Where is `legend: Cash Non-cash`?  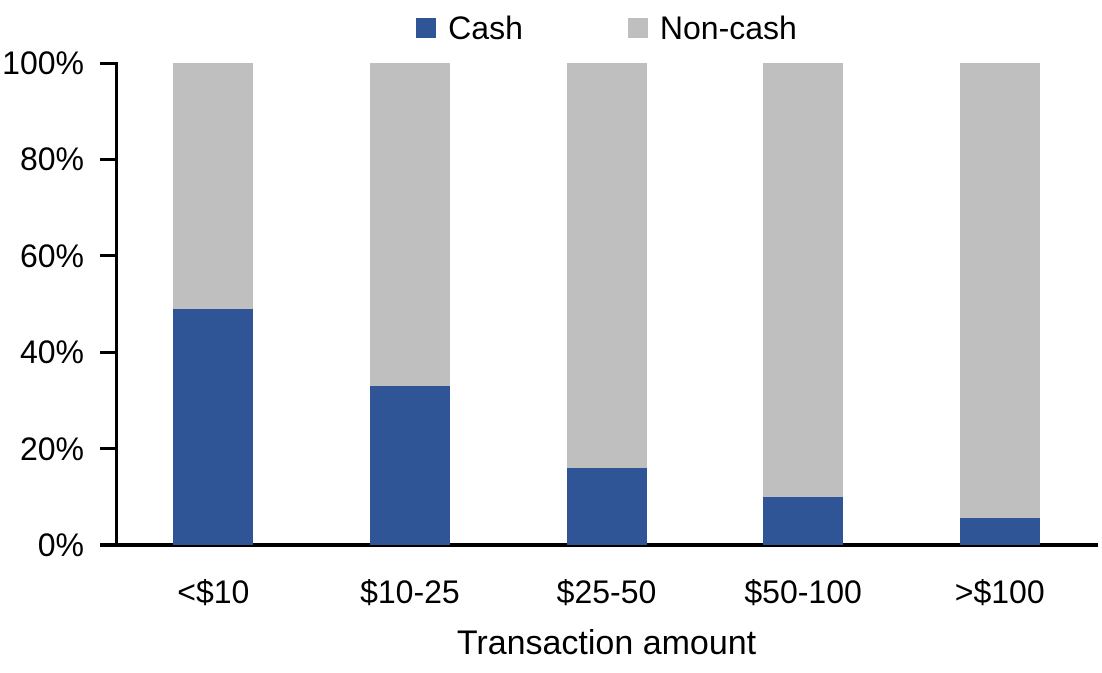 legend: Cash Non-cash is located at coordinates (606, 28).